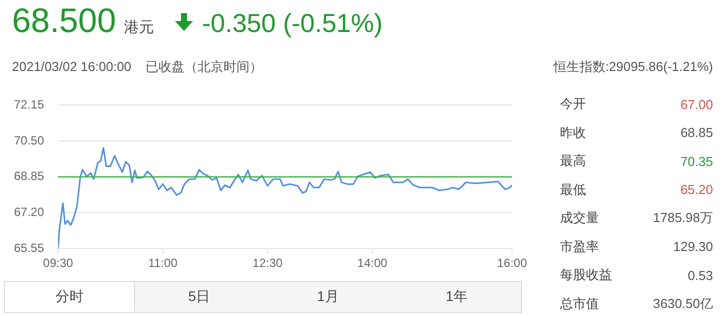  I want to click on text: 67.00, so click(696, 104).